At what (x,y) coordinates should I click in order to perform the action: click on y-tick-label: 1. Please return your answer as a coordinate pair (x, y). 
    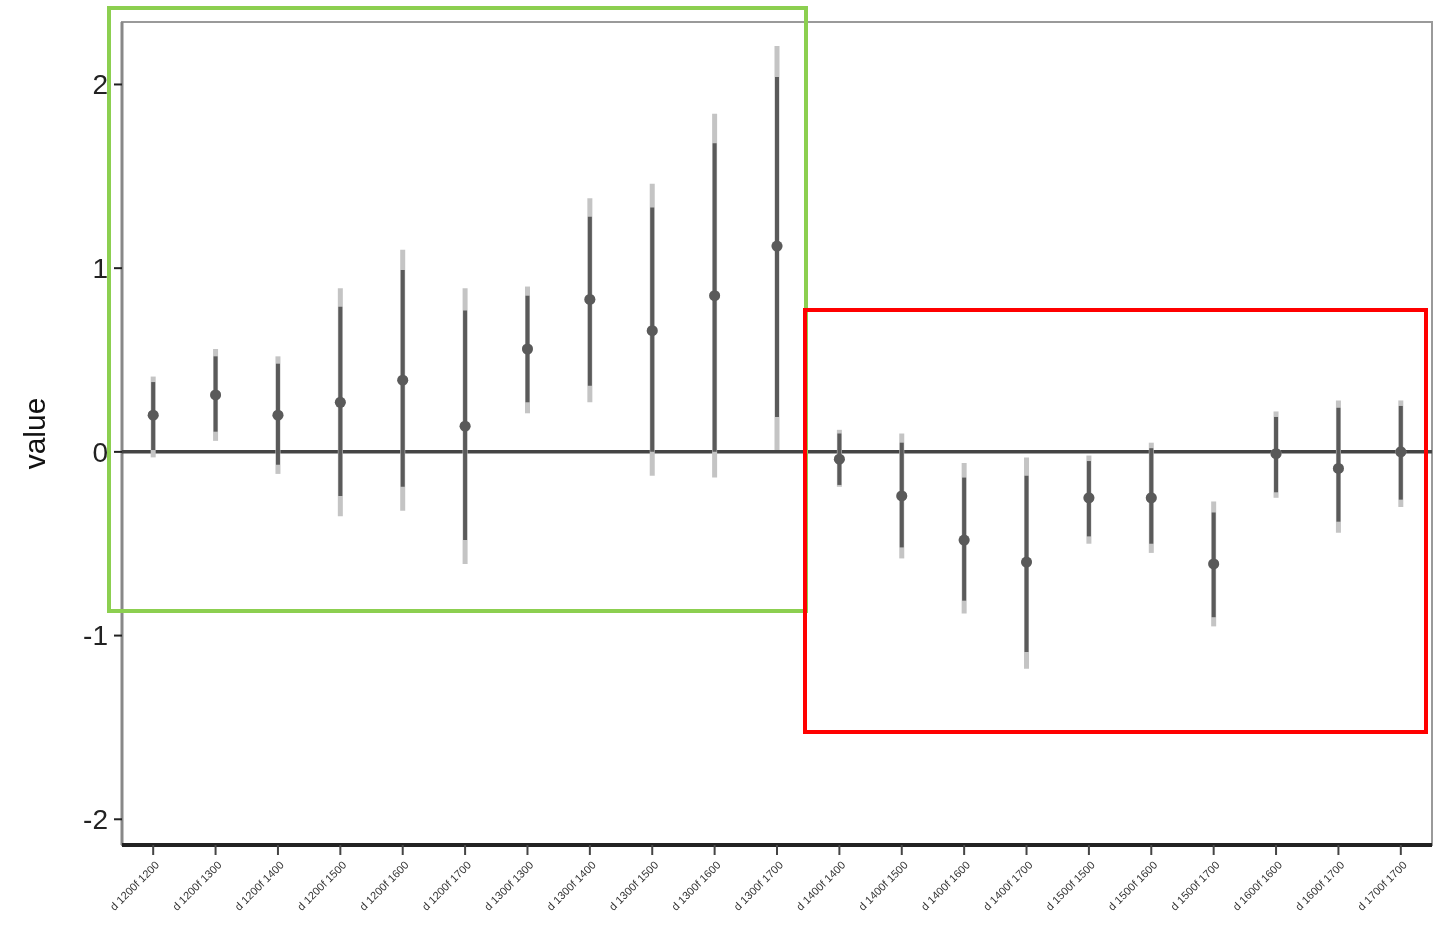
    Looking at the image, I should click on (100, 268).